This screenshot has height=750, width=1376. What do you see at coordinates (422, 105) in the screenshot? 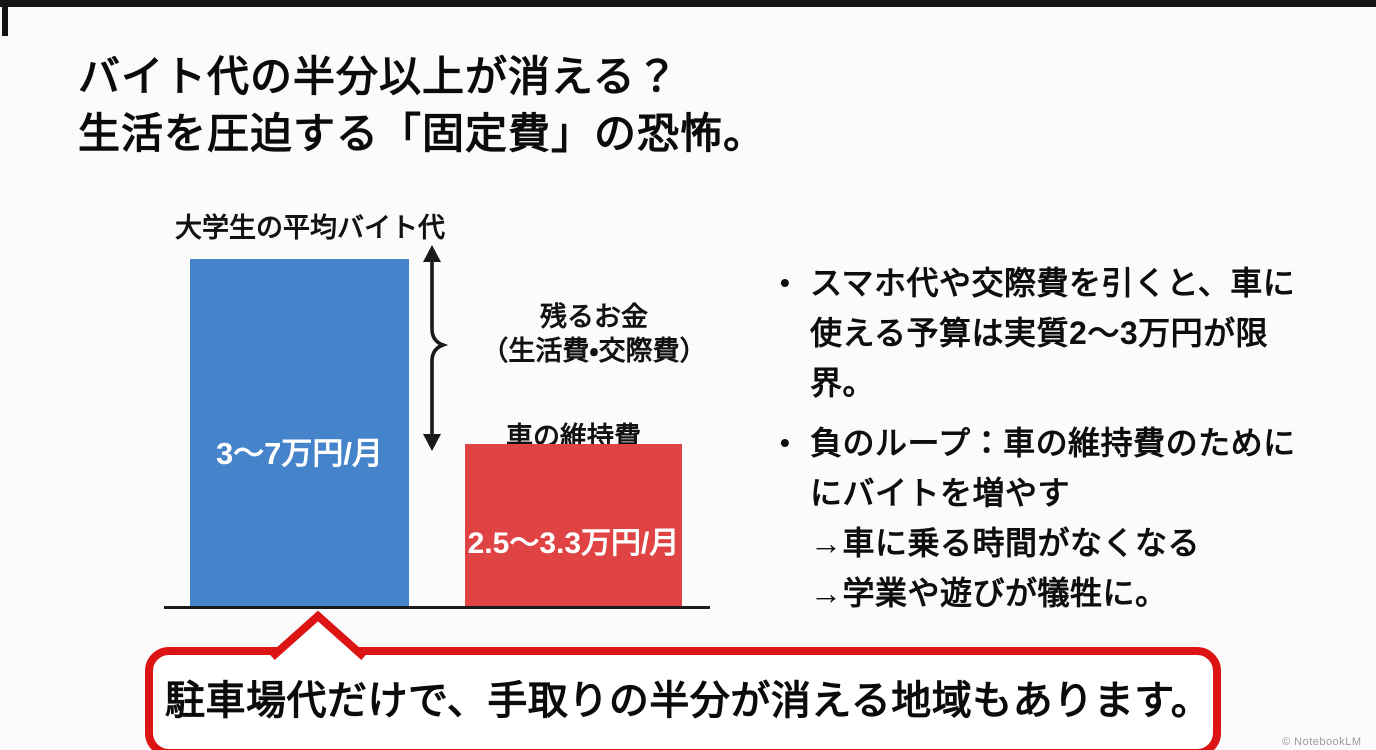
I see `page-title: バイト代の半分以上が消える？ 生活を圧迫する「固定費」の恐怖。` at bounding box center [422, 105].